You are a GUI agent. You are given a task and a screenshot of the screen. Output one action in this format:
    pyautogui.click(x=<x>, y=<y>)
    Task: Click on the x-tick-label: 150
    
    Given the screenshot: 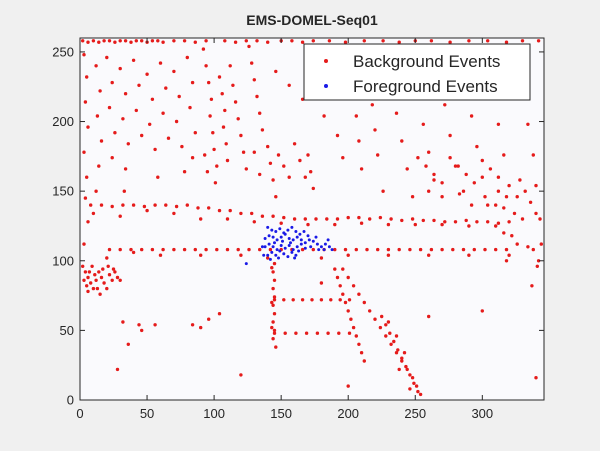 What is the action you would take?
    pyautogui.click(x=281, y=413)
    